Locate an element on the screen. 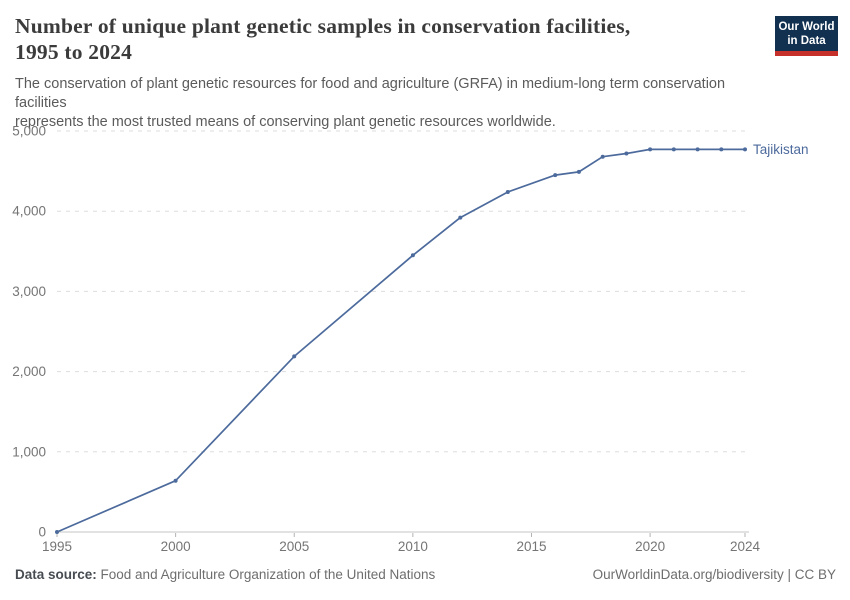 The height and width of the screenshot is (600, 850). chart-title-line2: 1995 to 2024 is located at coordinates (74, 52).